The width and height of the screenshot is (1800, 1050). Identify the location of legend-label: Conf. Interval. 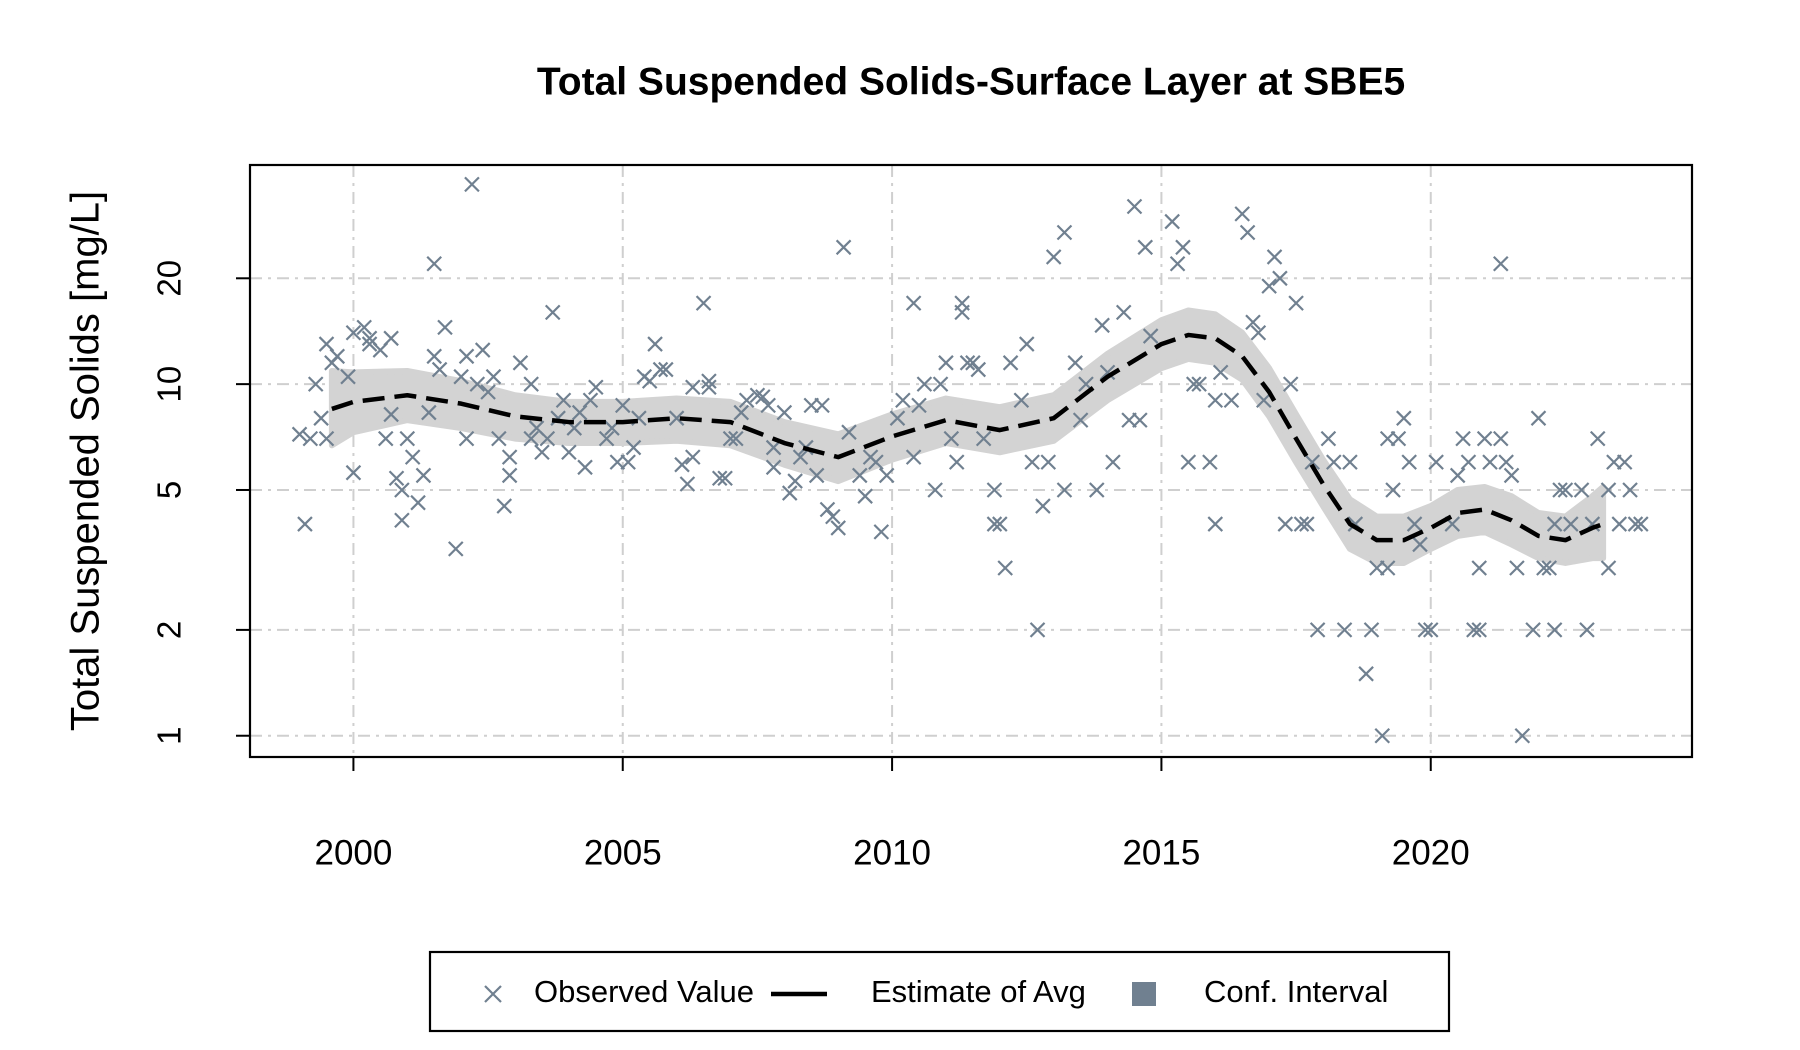
(1296, 991).